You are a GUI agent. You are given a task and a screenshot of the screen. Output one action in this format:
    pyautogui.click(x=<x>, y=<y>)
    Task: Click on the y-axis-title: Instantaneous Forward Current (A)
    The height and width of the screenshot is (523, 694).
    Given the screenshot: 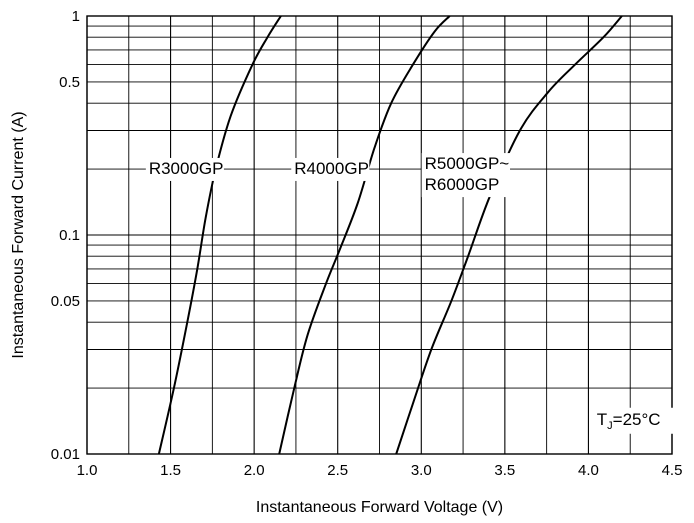 What is the action you would take?
    pyautogui.click(x=18, y=234)
    